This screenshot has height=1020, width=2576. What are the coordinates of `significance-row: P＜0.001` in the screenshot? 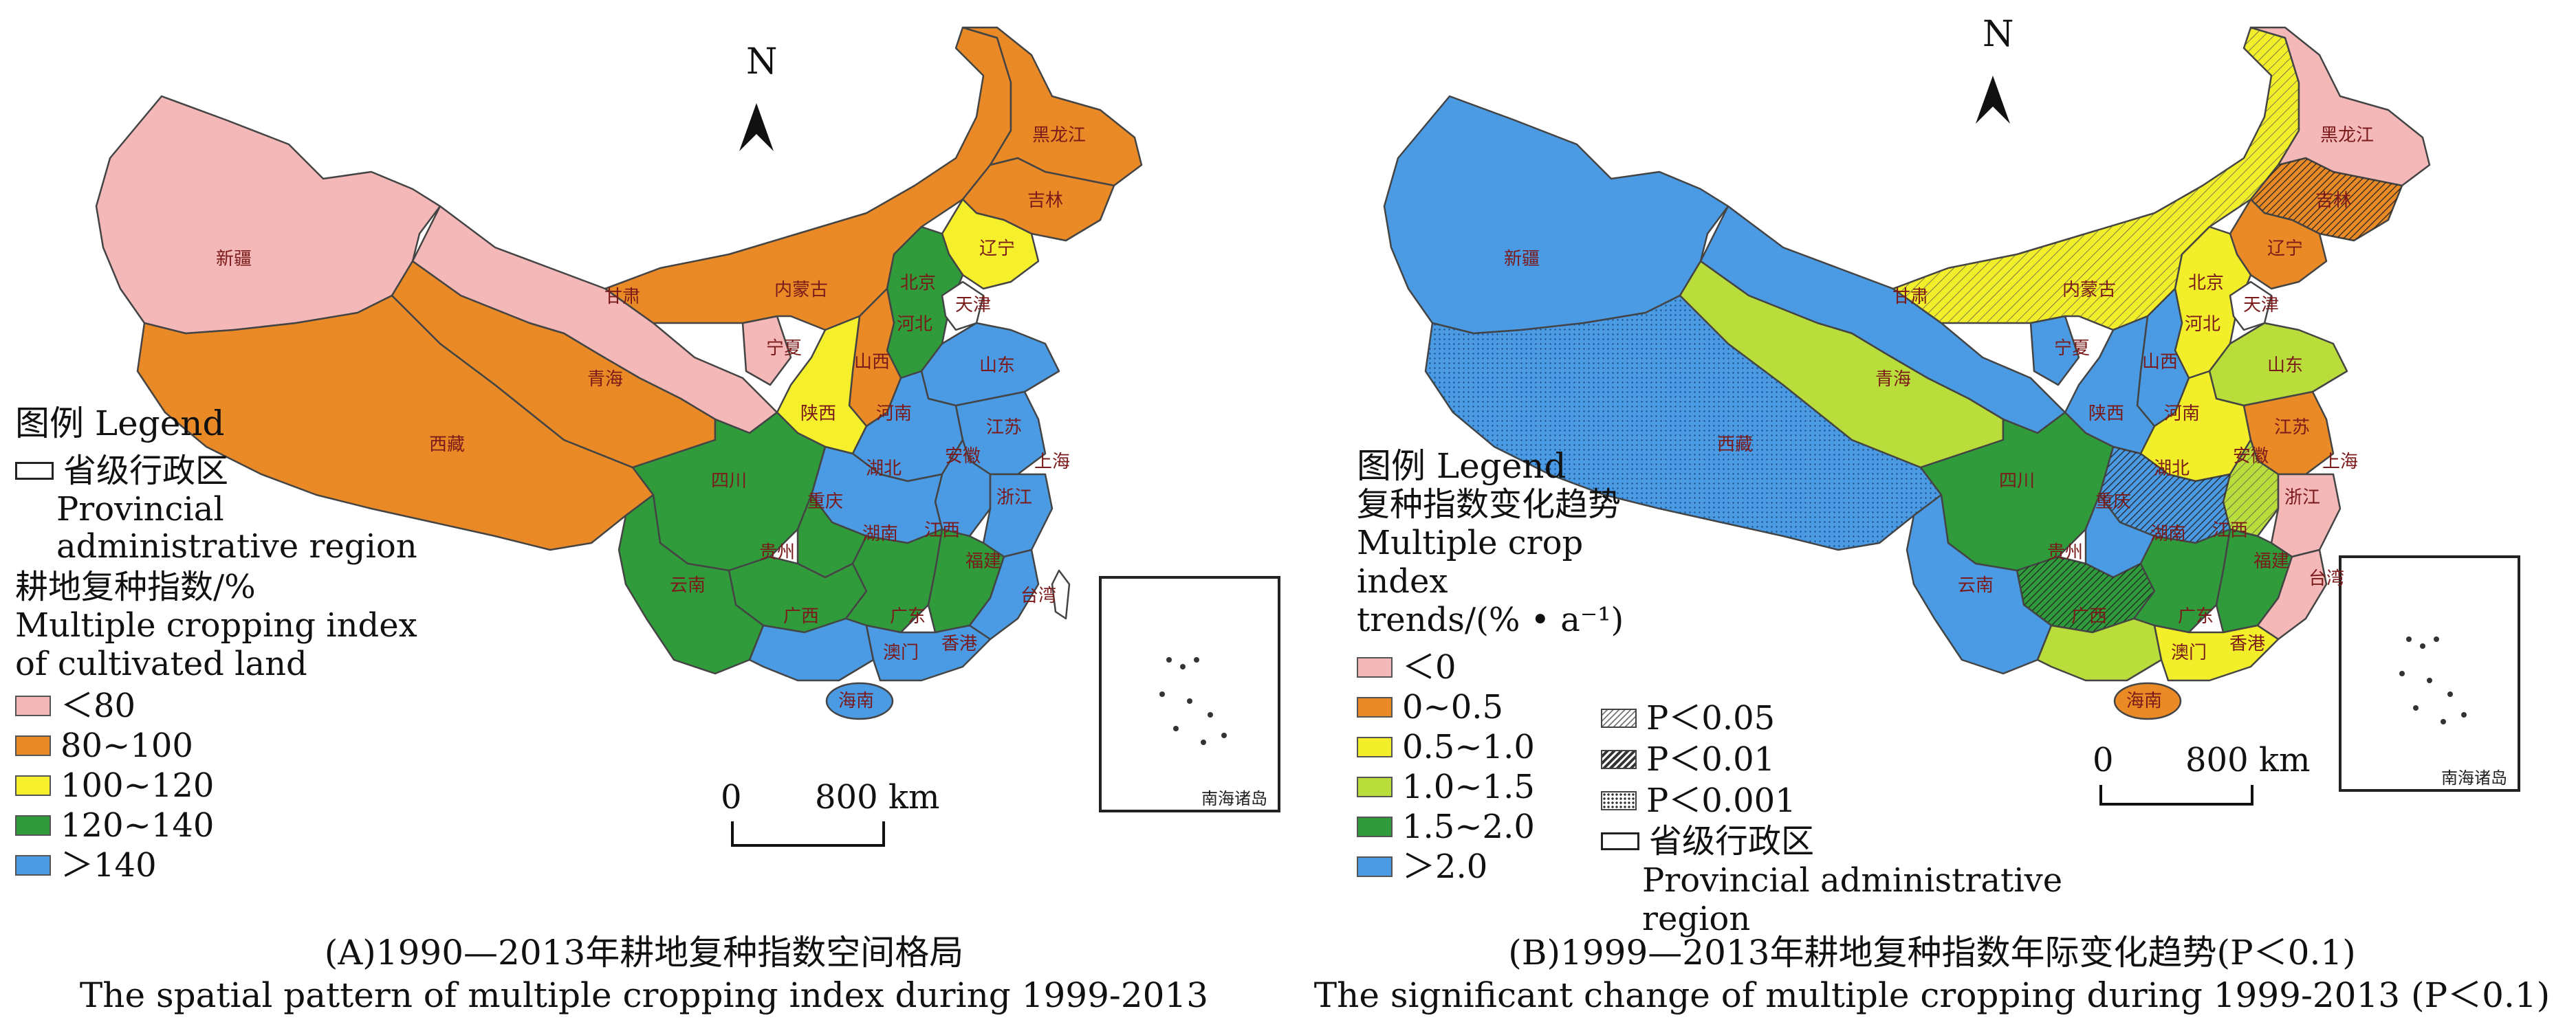 It's located at (1848, 800).